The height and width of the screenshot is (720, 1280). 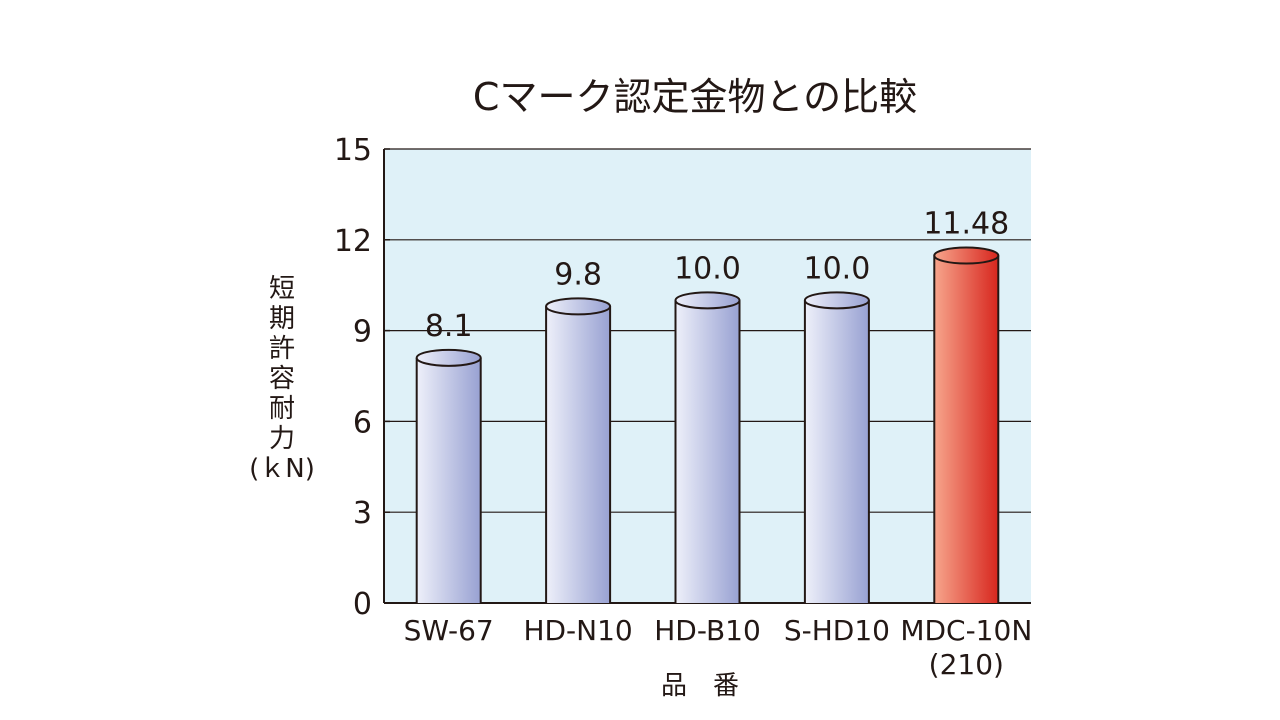 I want to click on y-tick-label: 0, so click(x=362, y=604).